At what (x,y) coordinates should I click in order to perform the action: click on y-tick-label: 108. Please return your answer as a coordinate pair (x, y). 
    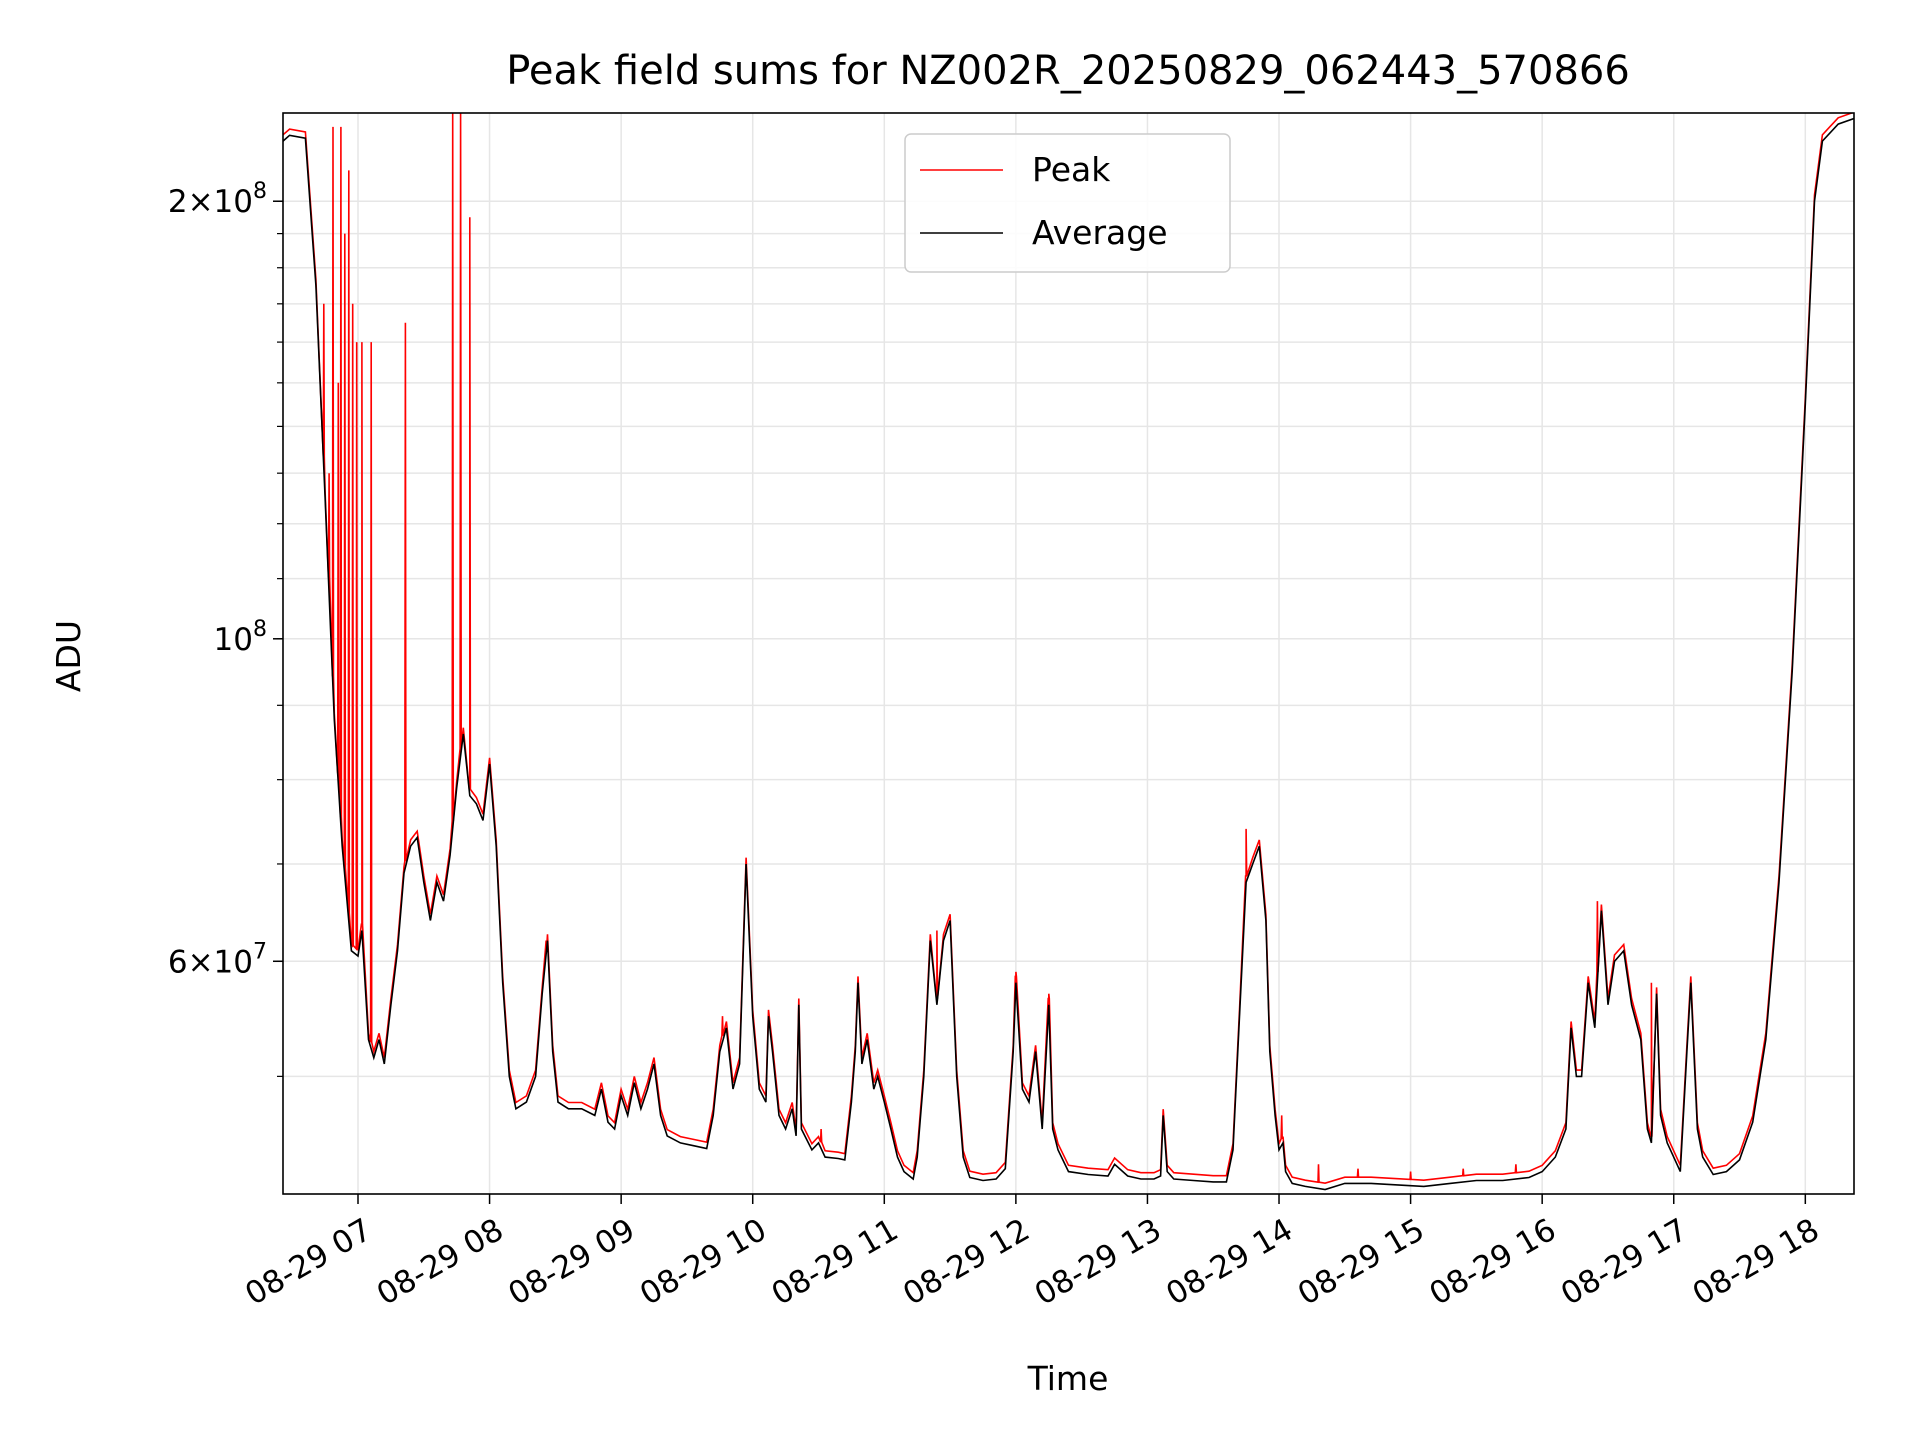
    Looking at the image, I should click on (240, 637).